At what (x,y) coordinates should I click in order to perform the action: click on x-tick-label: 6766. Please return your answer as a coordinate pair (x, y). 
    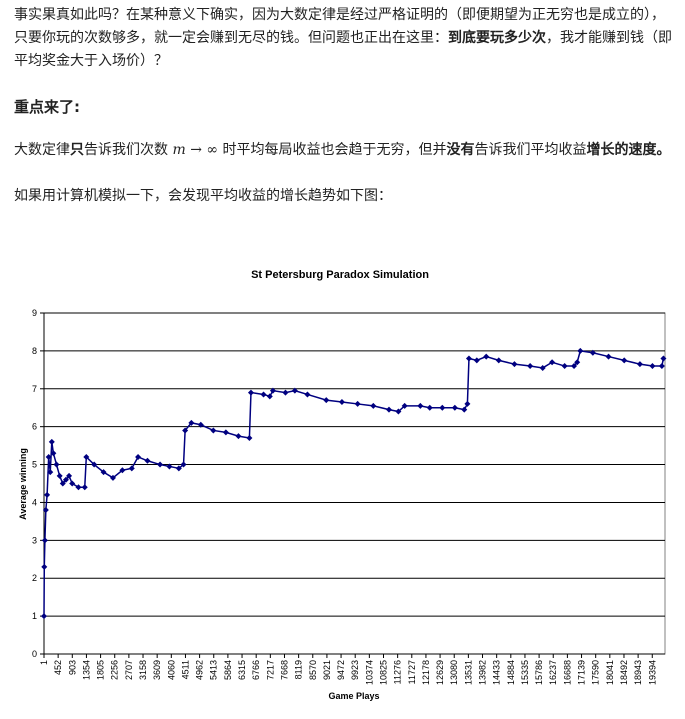
    Looking at the image, I should click on (256, 670).